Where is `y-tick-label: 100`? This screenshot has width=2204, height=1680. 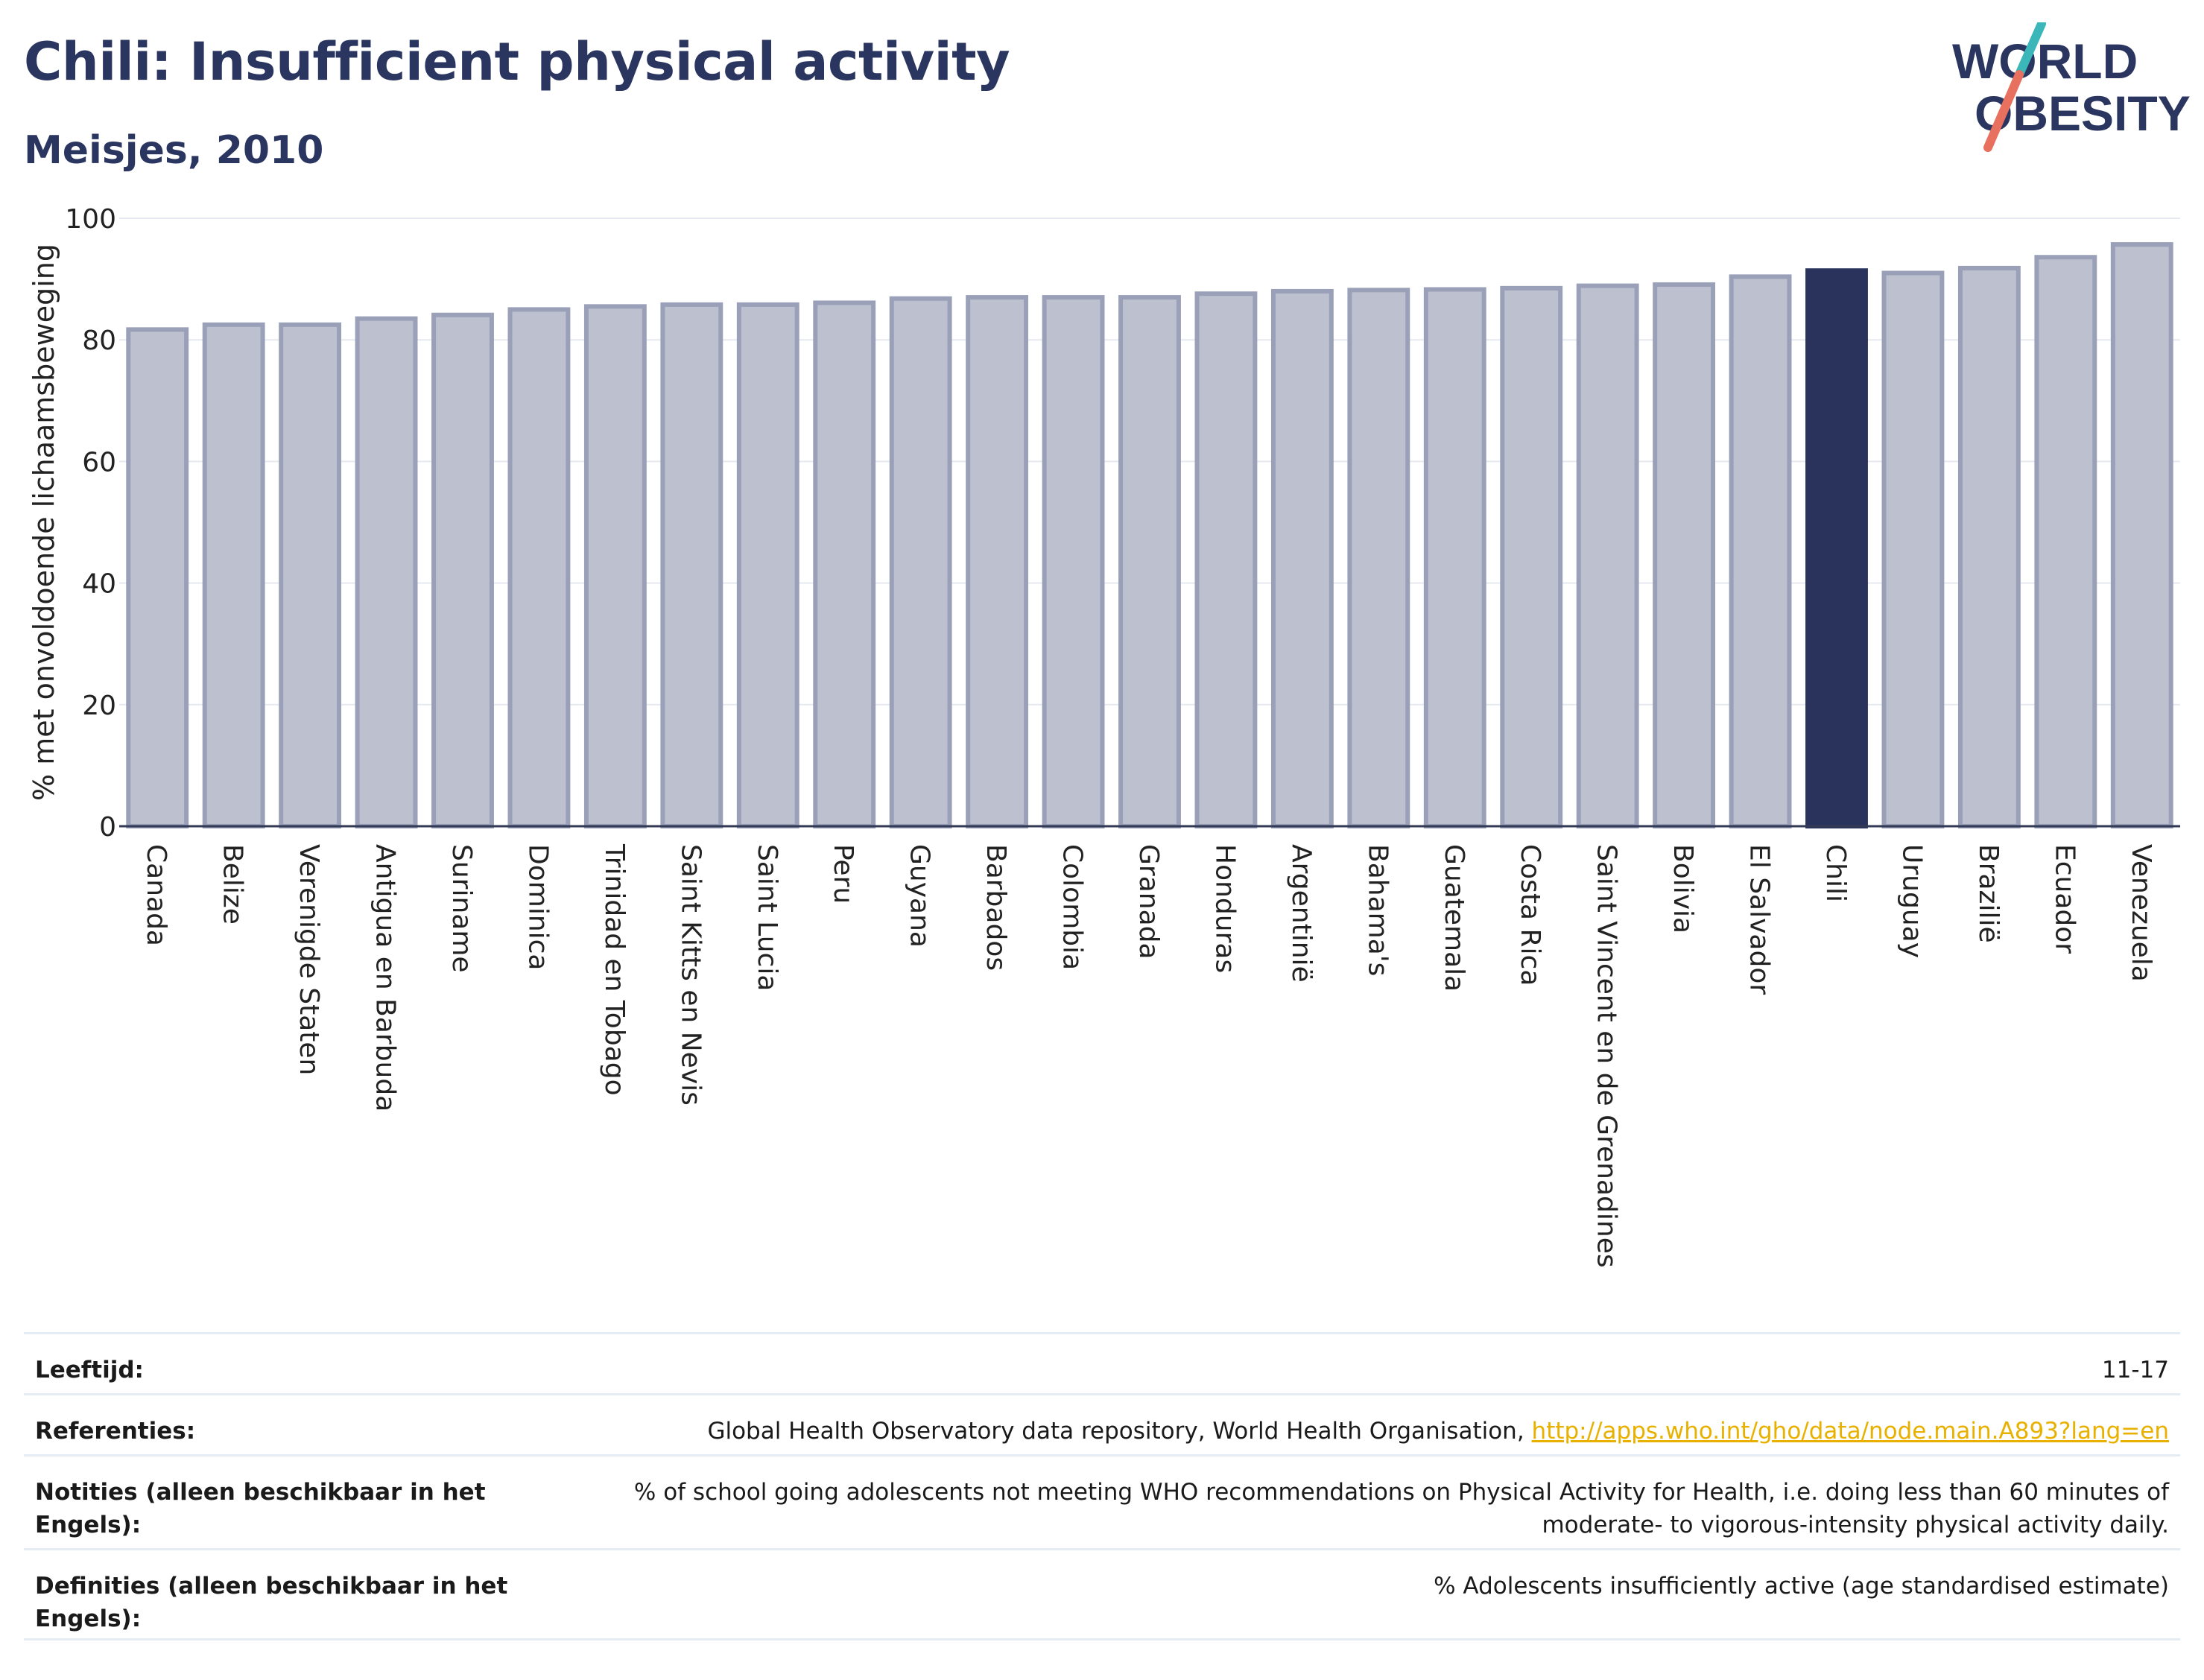
y-tick-label: 100 is located at coordinates (90, 219).